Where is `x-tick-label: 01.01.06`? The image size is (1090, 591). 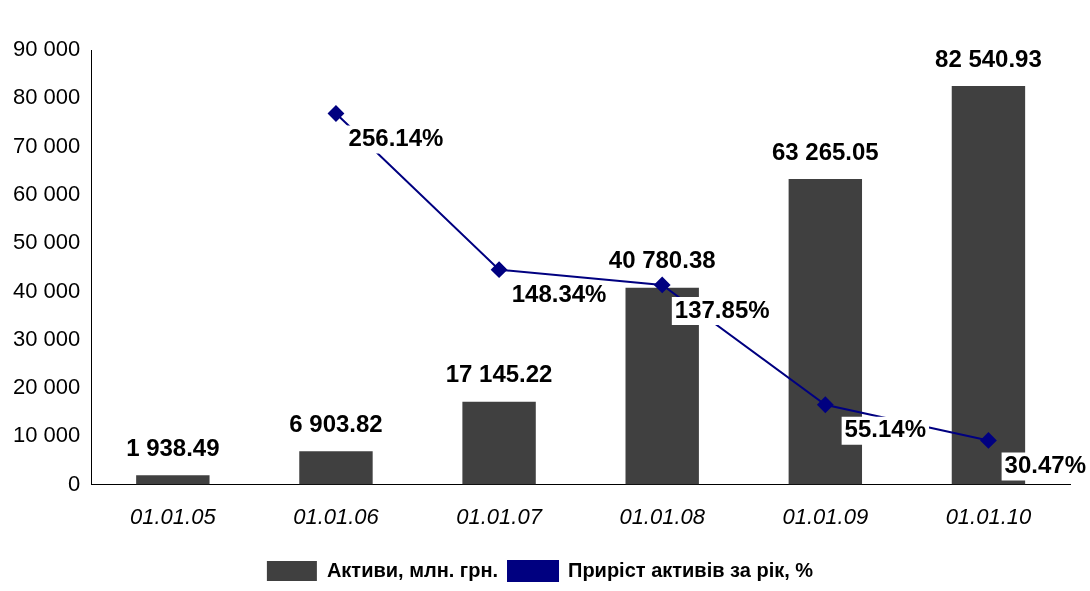
x-tick-label: 01.01.06 is located at coordinates (336, 516).